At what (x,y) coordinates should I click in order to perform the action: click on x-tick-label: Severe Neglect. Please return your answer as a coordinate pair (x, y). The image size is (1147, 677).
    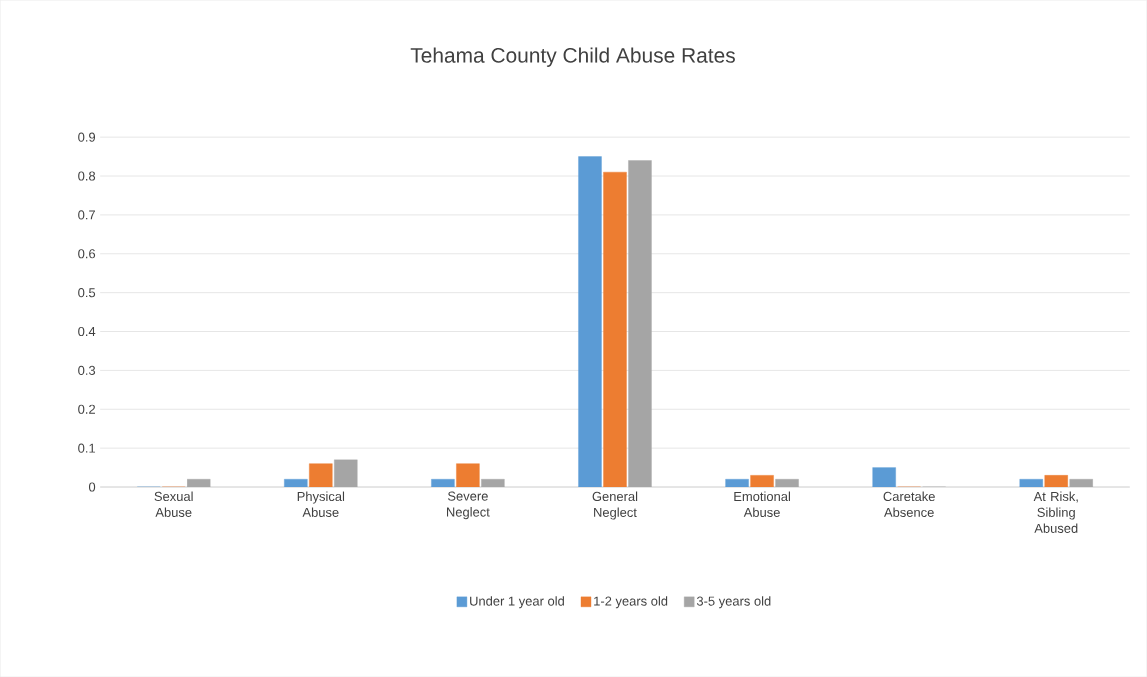
    Looking at the image, I should click on (468, 505).